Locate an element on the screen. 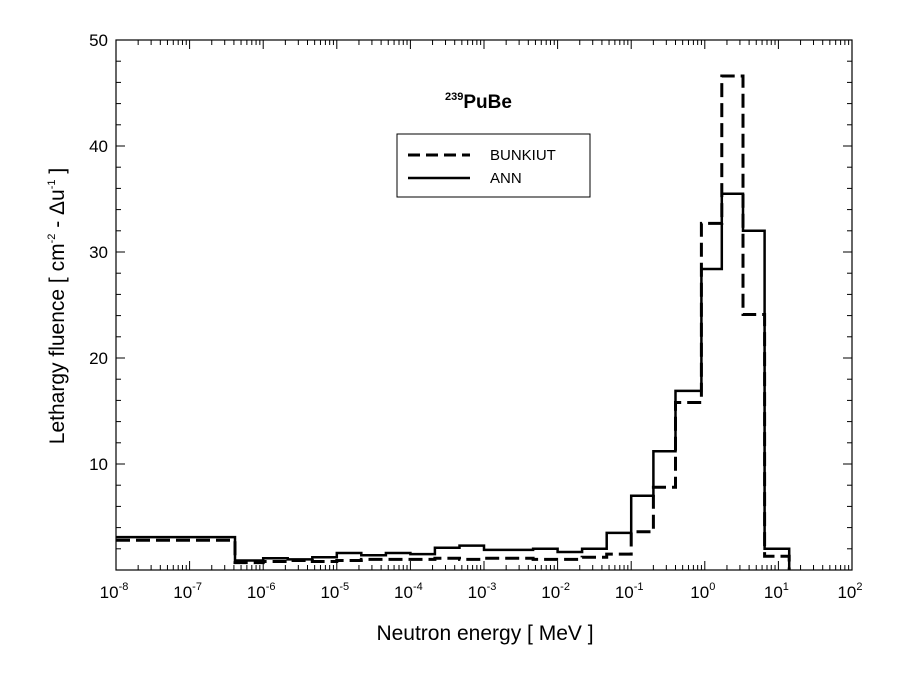 Image resolution: width=915 pixels, height=676 pixels. legend-label-ann: ANN is located at coordinates (506, 178).